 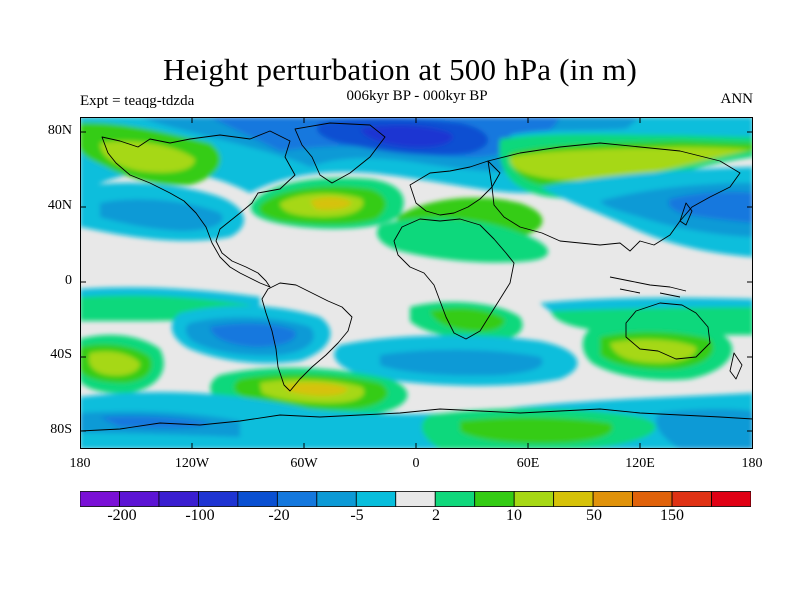 What do you see at coordinates (59, 130) in the screenshot?
I see `lat-label-80n: 80N` at bounding box center [59, 130].